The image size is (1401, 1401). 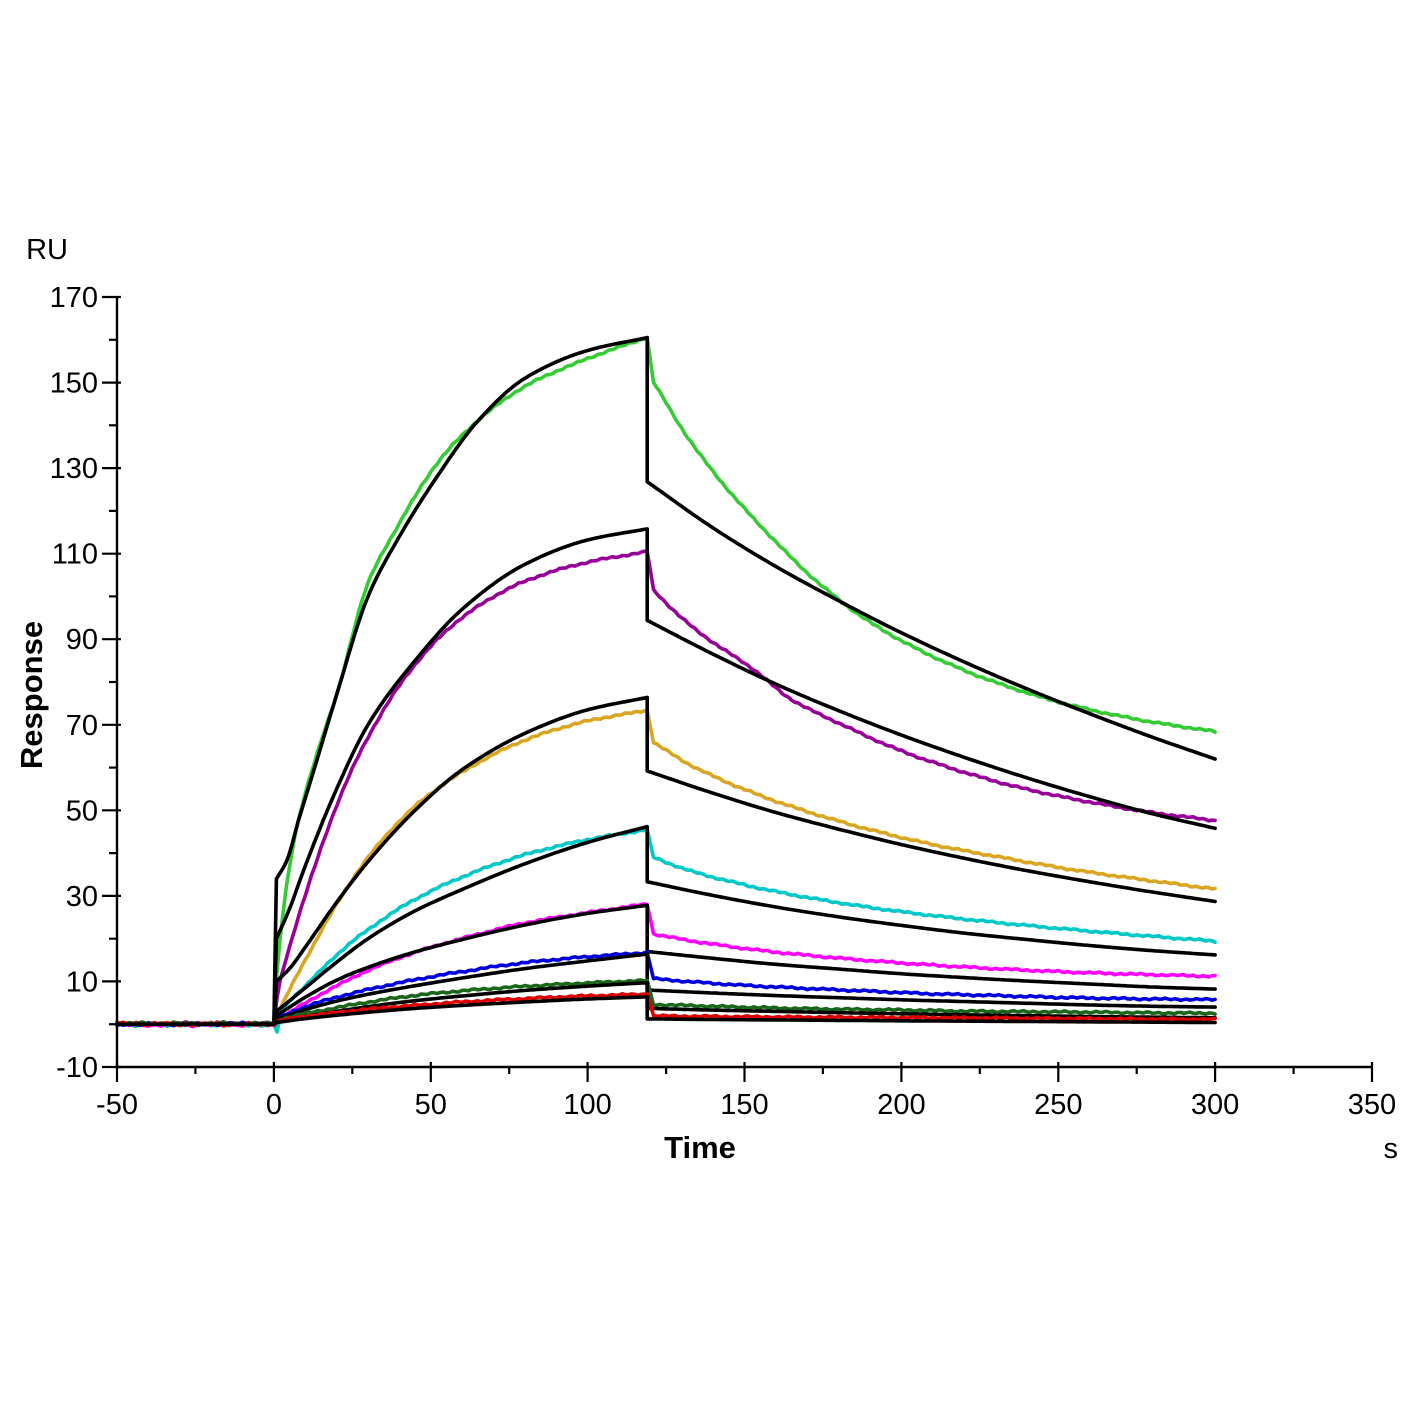 What do you see at coordinates (744, 1105) in the screenshot?
I see `x-tick-label: 150` at bounding box center [744, 1105].